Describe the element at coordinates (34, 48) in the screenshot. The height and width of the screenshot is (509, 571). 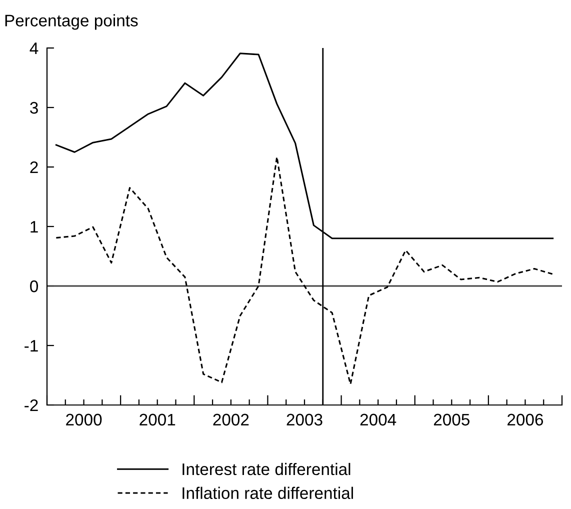
I see `y-tick-label: 4` at that location.